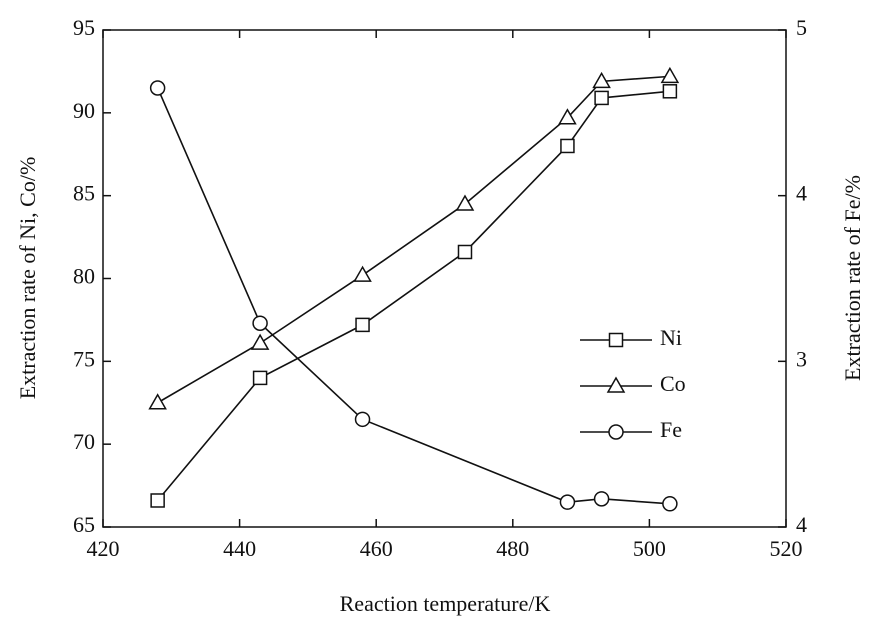  I want to click on y-tick-label: 75, so click(84, 358).